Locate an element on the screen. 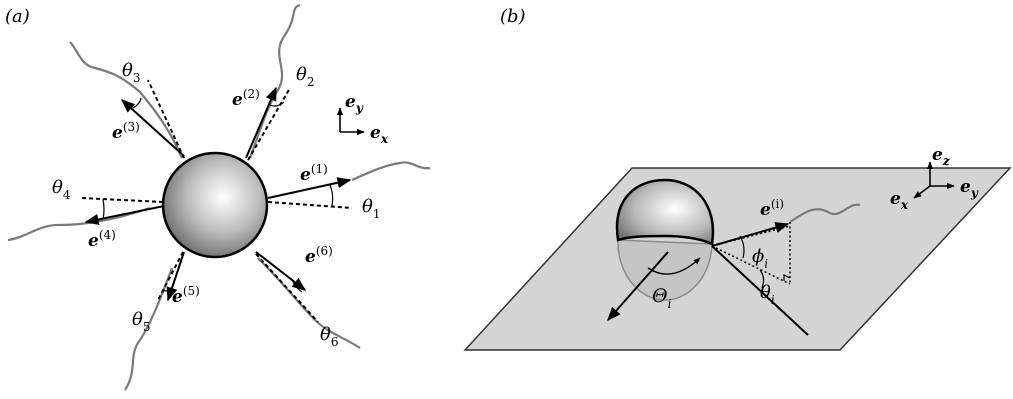 The height and width of the screenshot is (399, 1013). dome-hemisphere is located at coordinates (665, 212).